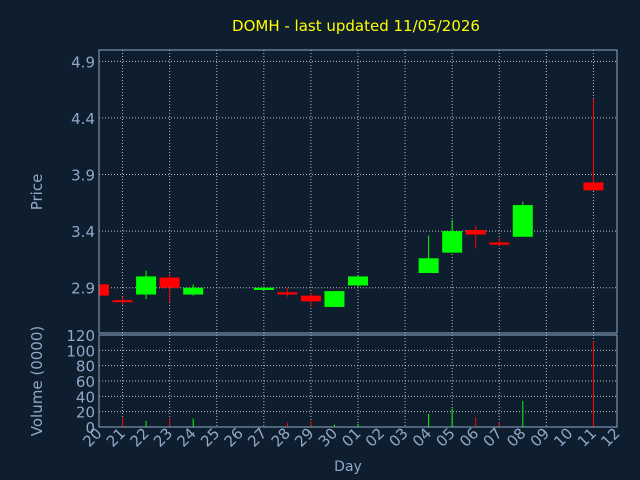 Image resolution: width=640 pixels, height=480 pixels. I want to click on volume-tick-label: 0, so click(90, 428).